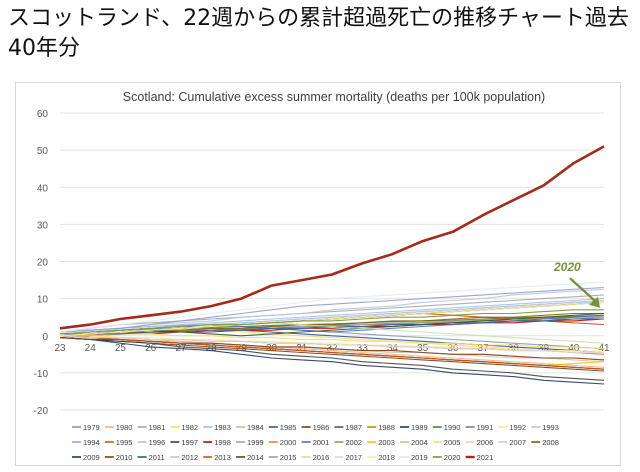  What do you see at coordinates (91, 457) in the screenshot?
I see `legend-label-2009: 2009` at bounding box center [91, 457].